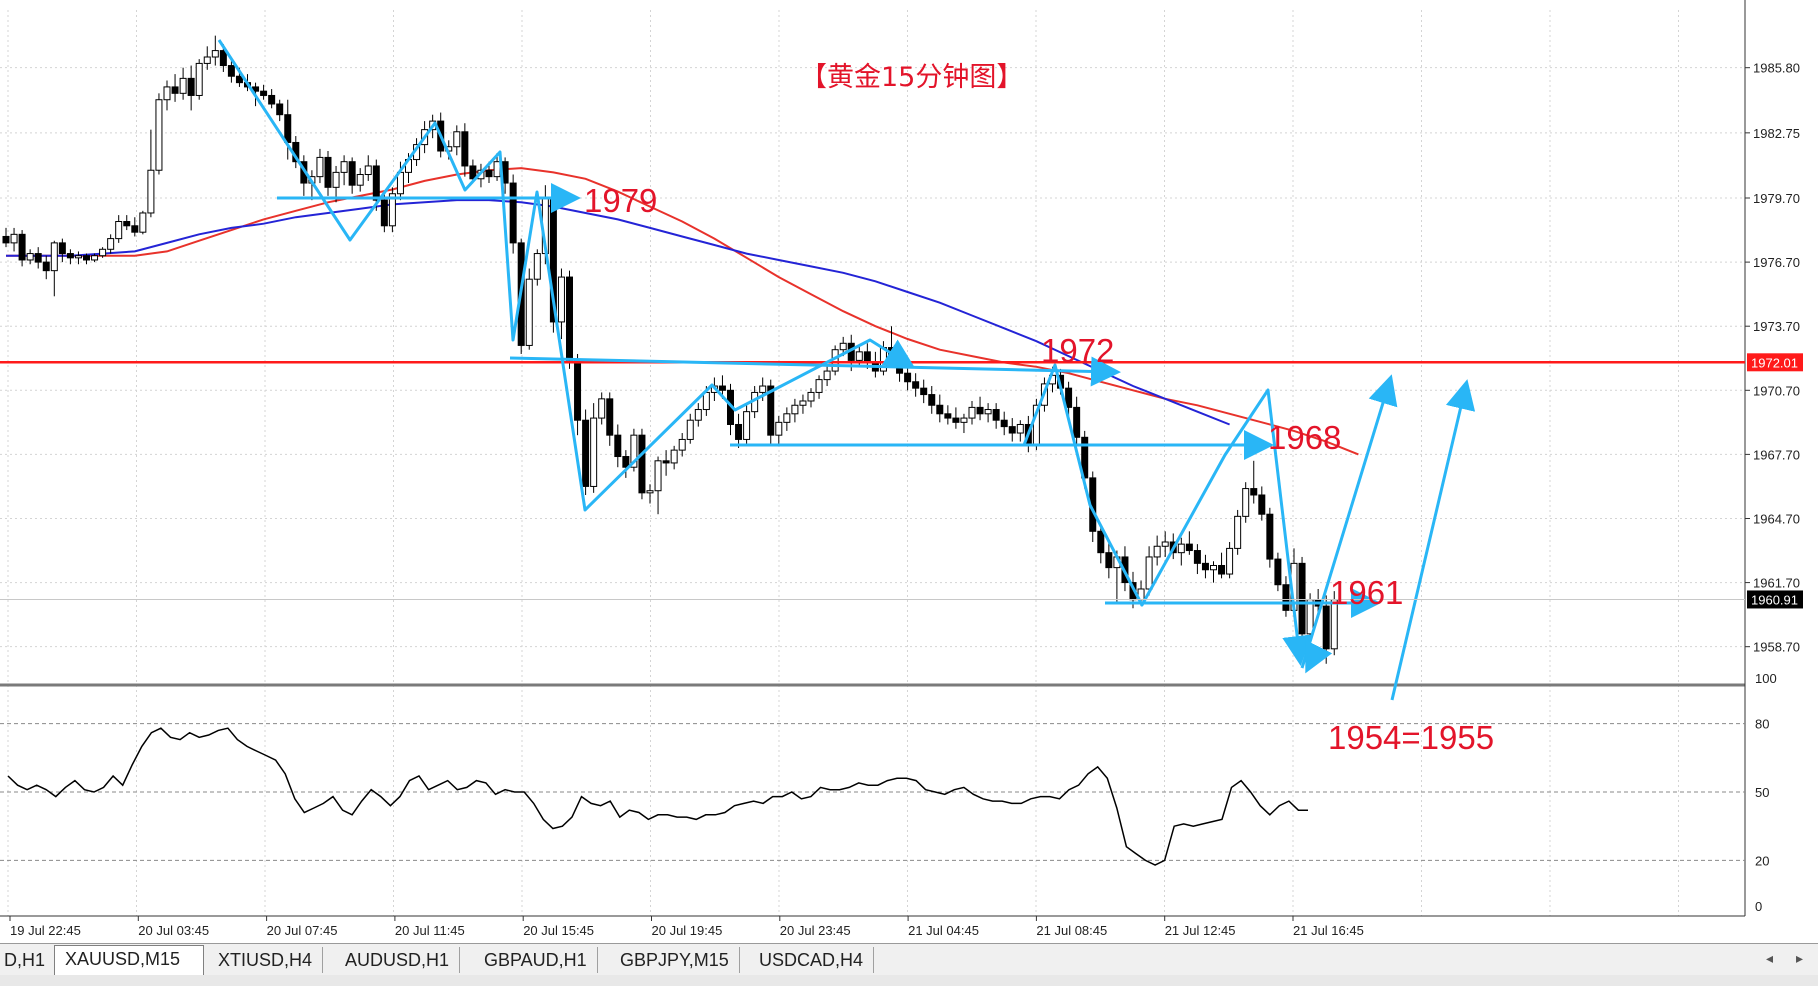 The width and height of the screenshot is (1818, 986). What do you see at coordinates (1770, 958) in the screenshot?
I see `tab-scroll-left-icon: ◂` at bounding box center [1770, 958].